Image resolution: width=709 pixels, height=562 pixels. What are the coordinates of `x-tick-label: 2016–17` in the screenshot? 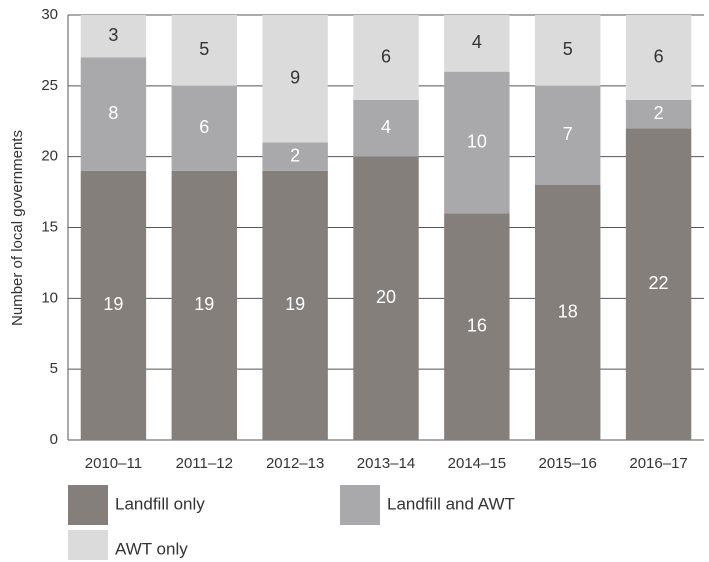 It's located at (658, 463).